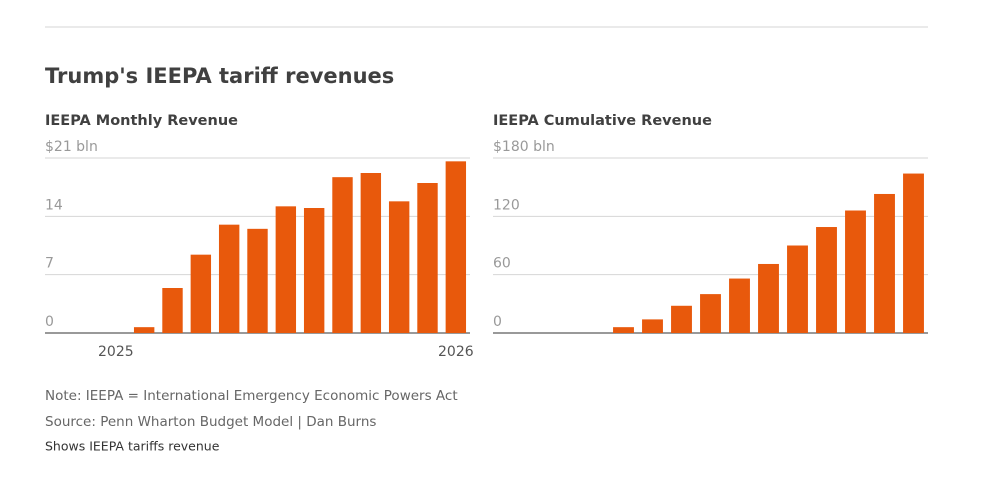 The image size is (992, 488). What do you see at coordinates (456, 352) in the screenshot?
I see `x-tick-label: 2026` at bounding box center [456, 352].